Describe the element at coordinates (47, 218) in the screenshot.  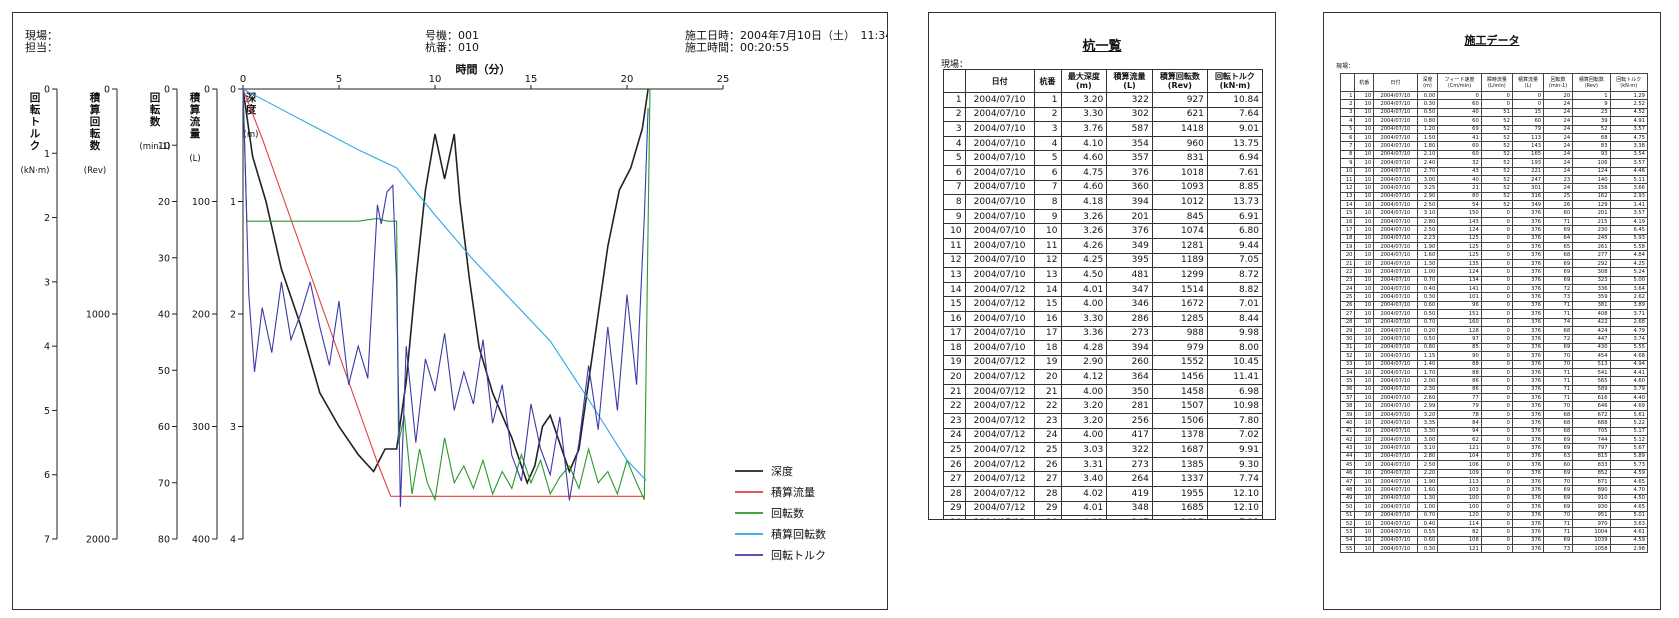
I see `torque-tick-label: 2` at that location.